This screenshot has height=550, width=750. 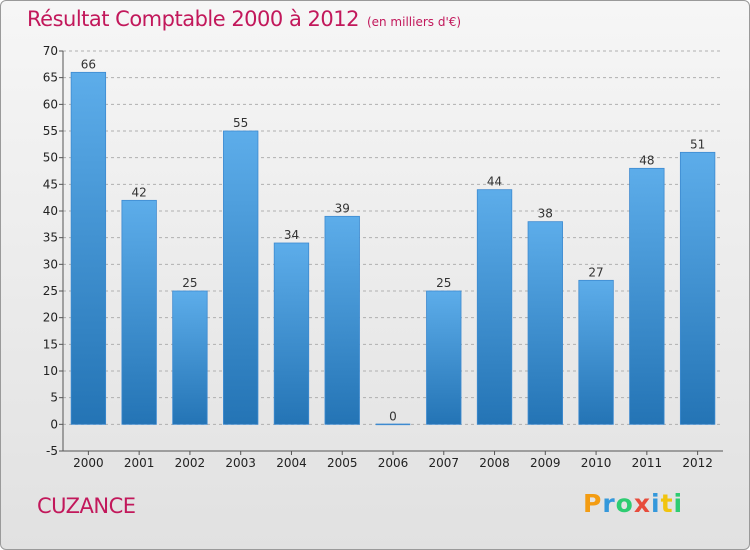 What do you see at coordinates (190, 463) in the screenshot?
I see `x-tick-label: 2002` at bounding box center [190, 463].